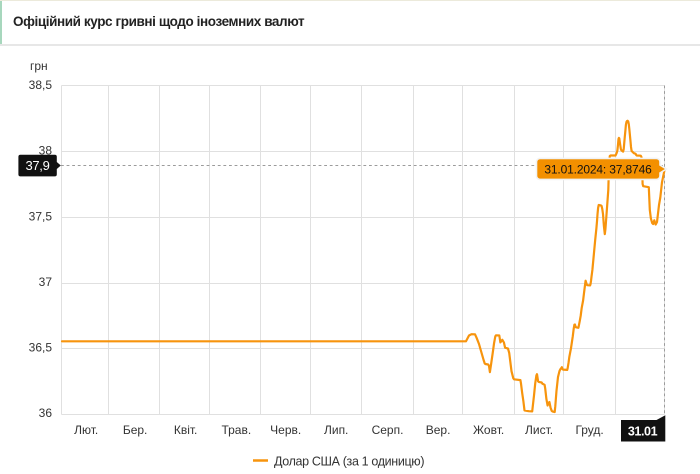  Describe the element at coordinates (86, 430) in the screenshot. I see `svg-text: Лют.` at that location.